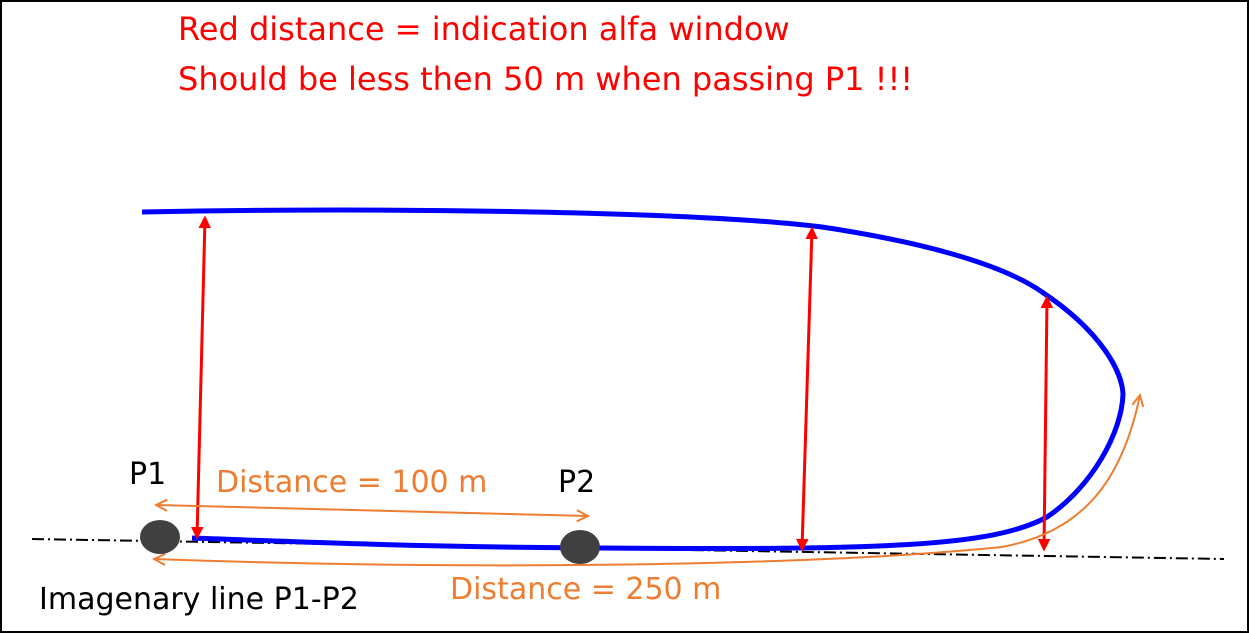 This screenshot has height=635, width=1249. What do you see at coordinates (372, 510) in the screenshot?
I see `distance-arrow-p1-p2` at bounding box center [372, 510].